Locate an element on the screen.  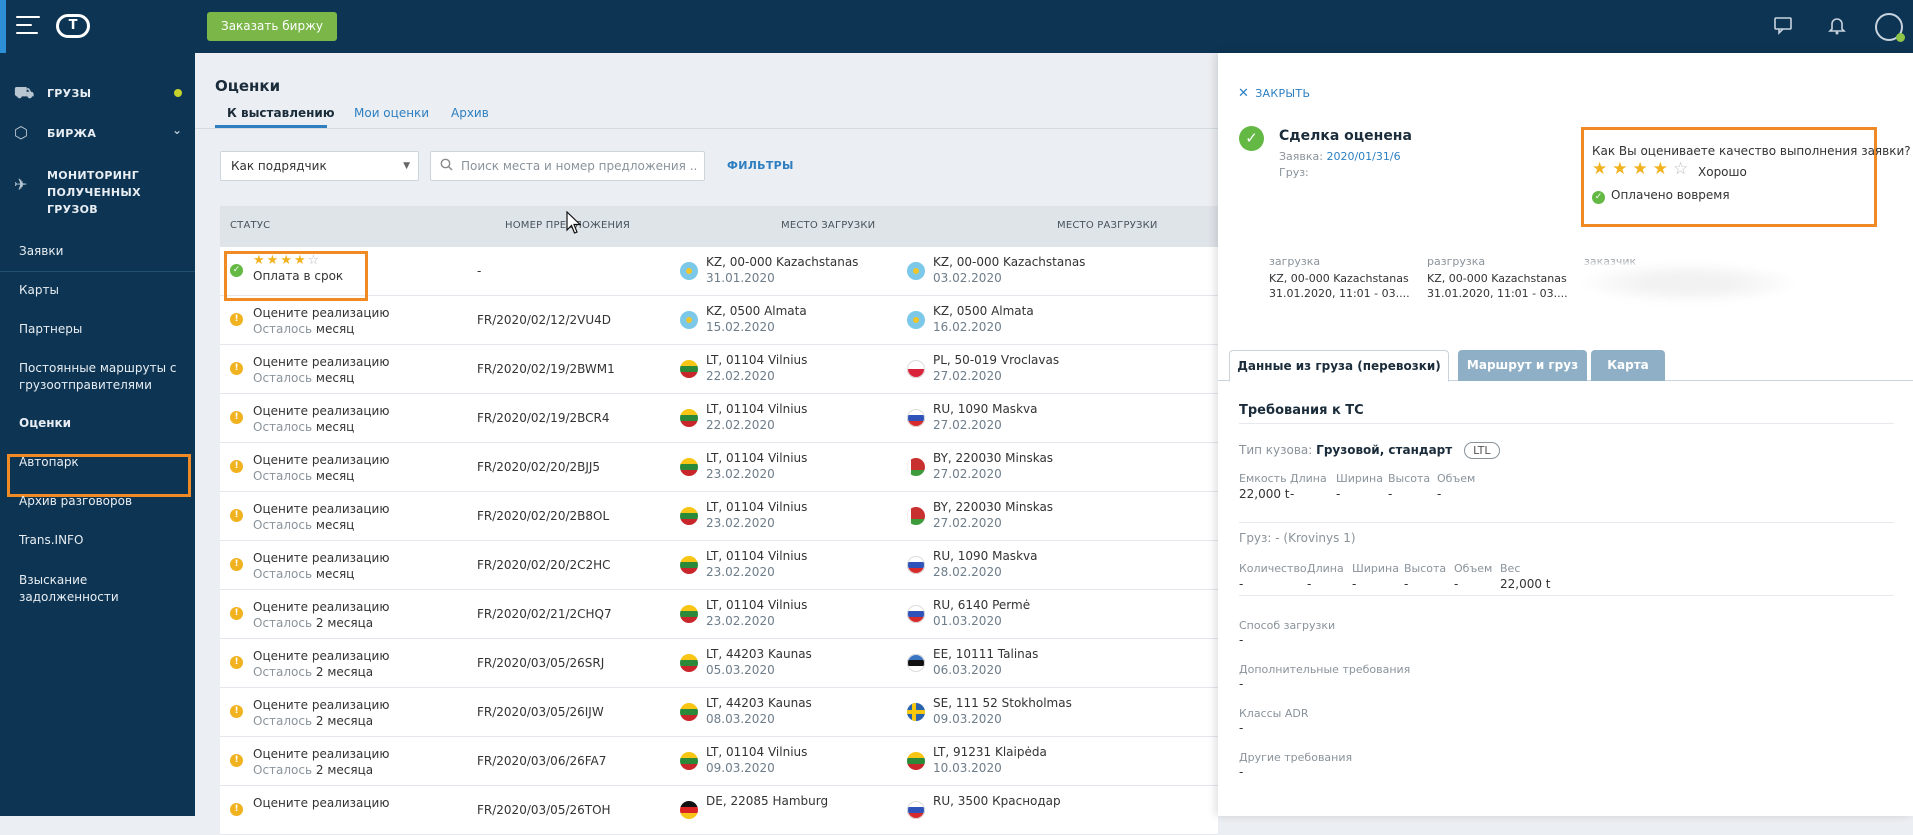
column-header-loading: МЕСТО ЗАГРУЗКИ is located at coordinates (828, 225).